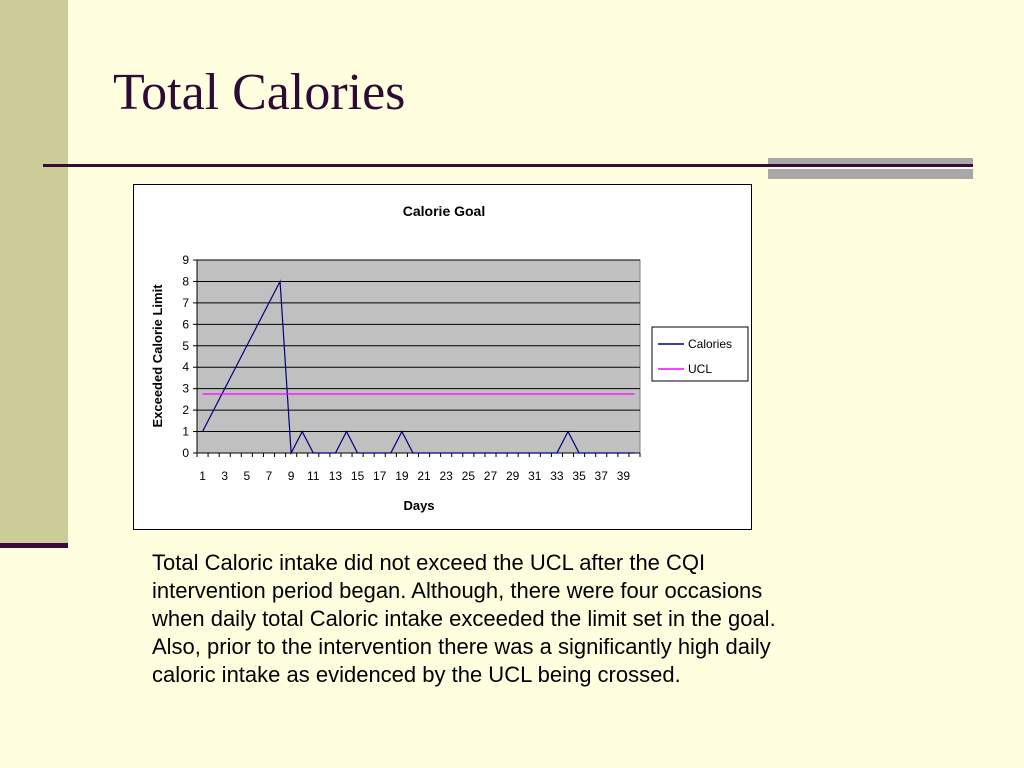 This screenshot has width=1024, height=768. I want to click on x-tick-label: 7, so click(269, 476).